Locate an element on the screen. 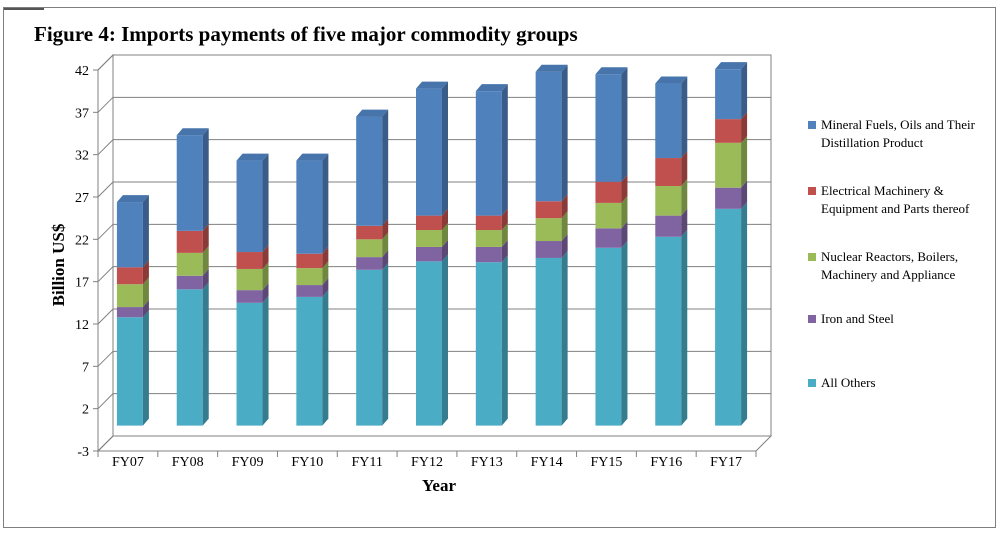  bar-fy09-nuclear is located at coordinates (249, 279).